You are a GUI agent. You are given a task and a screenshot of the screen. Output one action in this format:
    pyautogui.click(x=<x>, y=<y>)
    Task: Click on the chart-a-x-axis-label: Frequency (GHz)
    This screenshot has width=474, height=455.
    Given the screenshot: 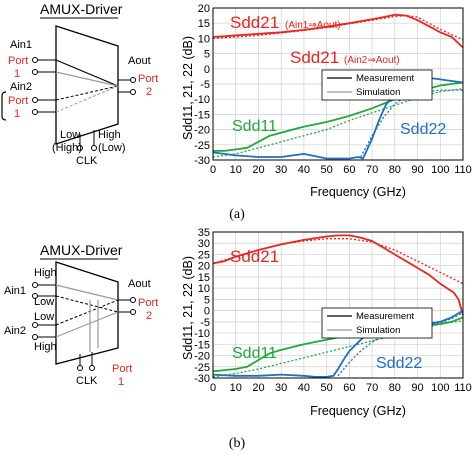 What is the action you would take?
    pyautogui.click(x=358, y=192)
    